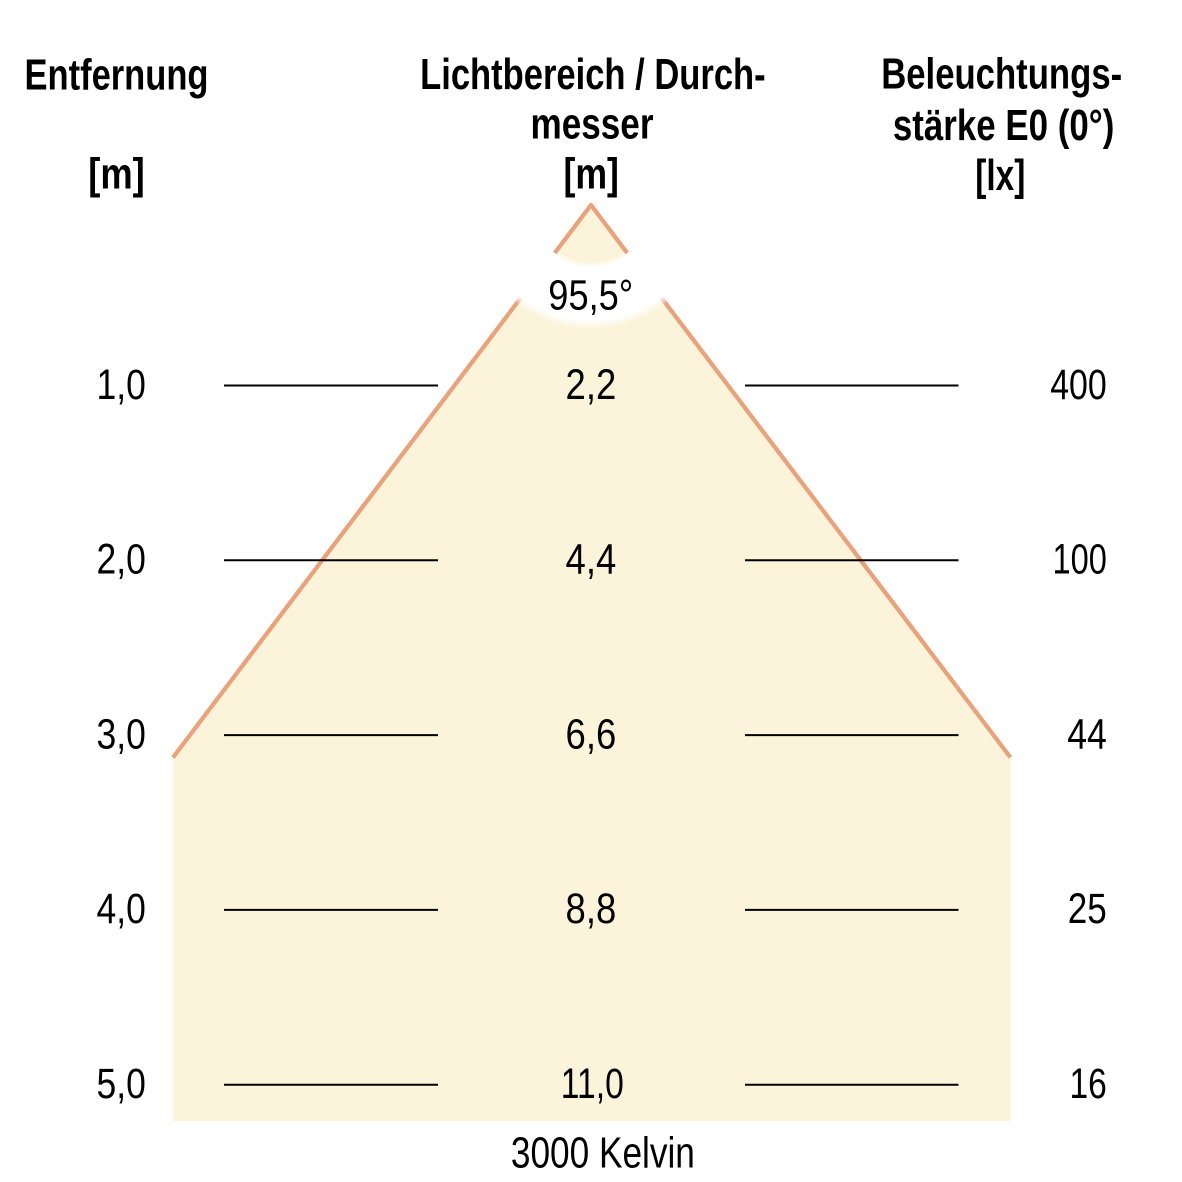 This screenshot has width=1182, height=1182. Describe the element at coordinates (1004, 125) in the screenshot. I see `svg-text: stärke E0 (0°)` at that location.